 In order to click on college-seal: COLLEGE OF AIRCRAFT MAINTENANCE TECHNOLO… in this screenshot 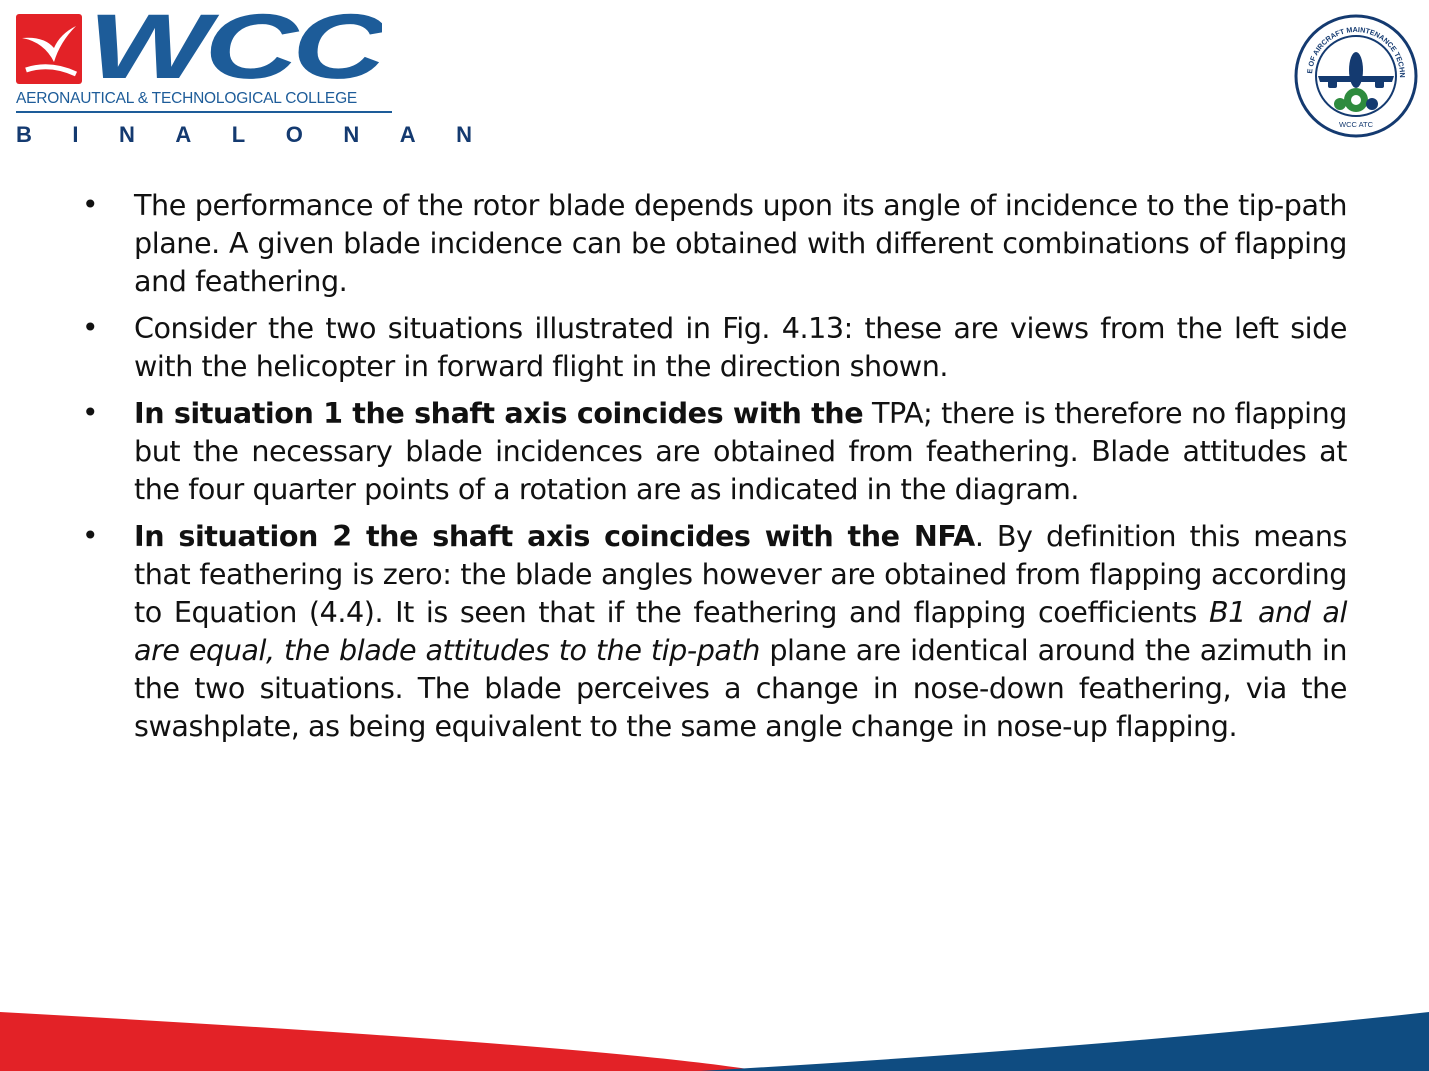, I will do `click(1356, 76)`.